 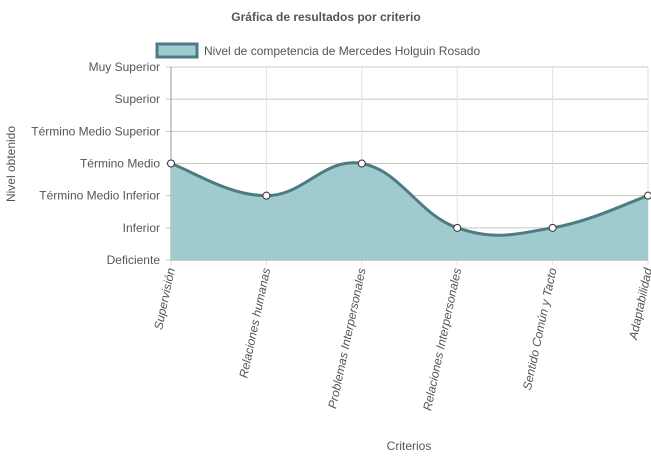 I want to click on x-tick-label: Sentido Común y Tacto, so click(x=540, y=328).